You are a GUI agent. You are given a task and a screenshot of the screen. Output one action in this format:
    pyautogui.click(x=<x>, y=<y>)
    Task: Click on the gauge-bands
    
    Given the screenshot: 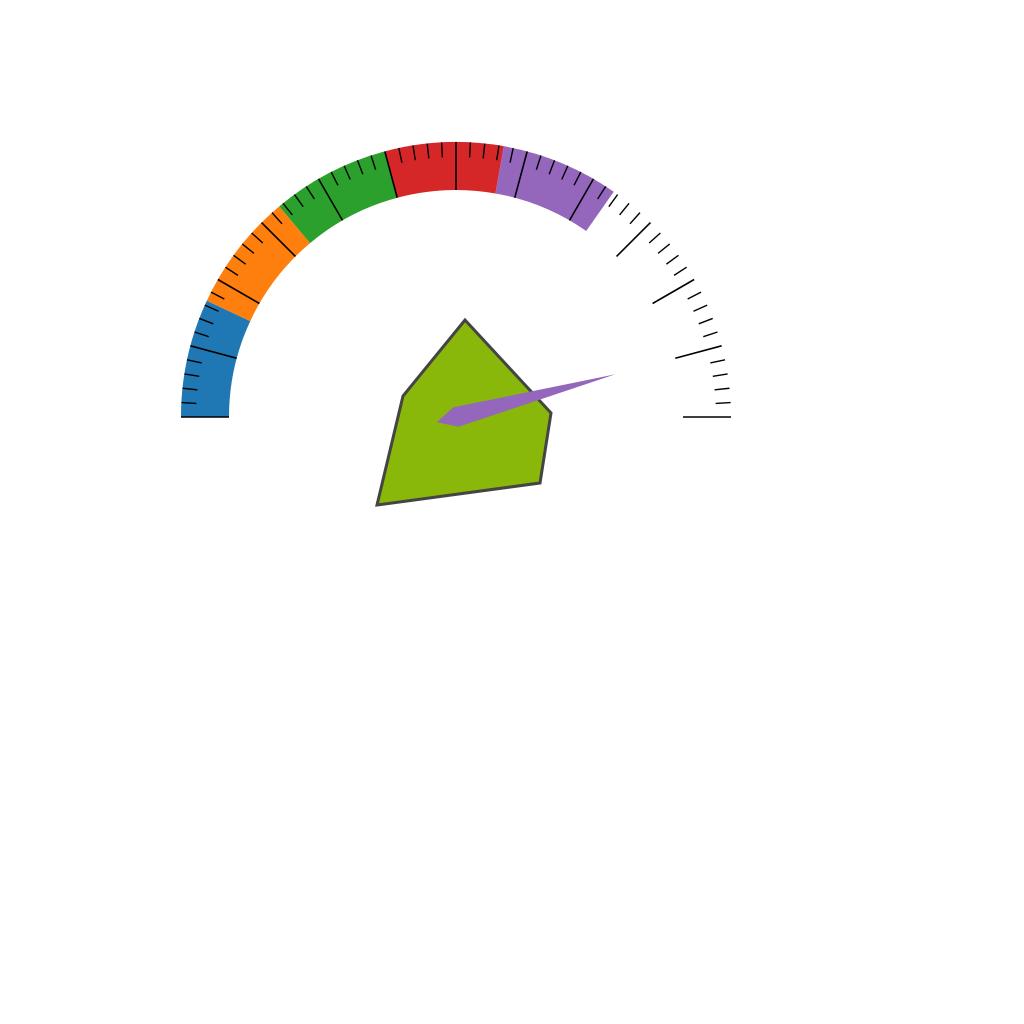 What is the action you would take?
    pyautogui.click(x=397, y=279)
    